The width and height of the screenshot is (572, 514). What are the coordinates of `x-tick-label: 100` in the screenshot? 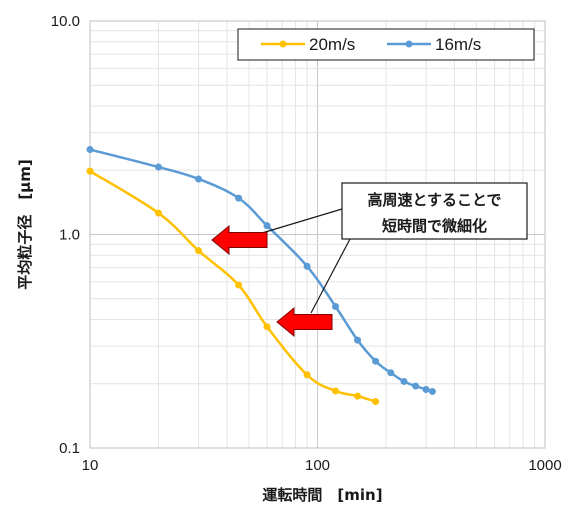 It's located at (317, 465).